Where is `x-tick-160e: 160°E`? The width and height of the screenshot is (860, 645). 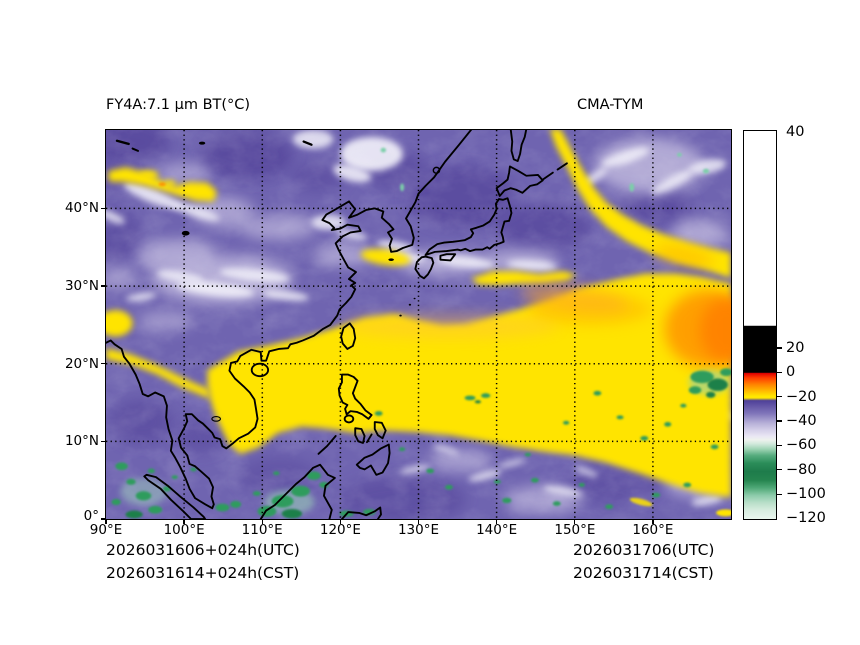
x-tick-160e: 160°E is located at coordinates (653, 530).